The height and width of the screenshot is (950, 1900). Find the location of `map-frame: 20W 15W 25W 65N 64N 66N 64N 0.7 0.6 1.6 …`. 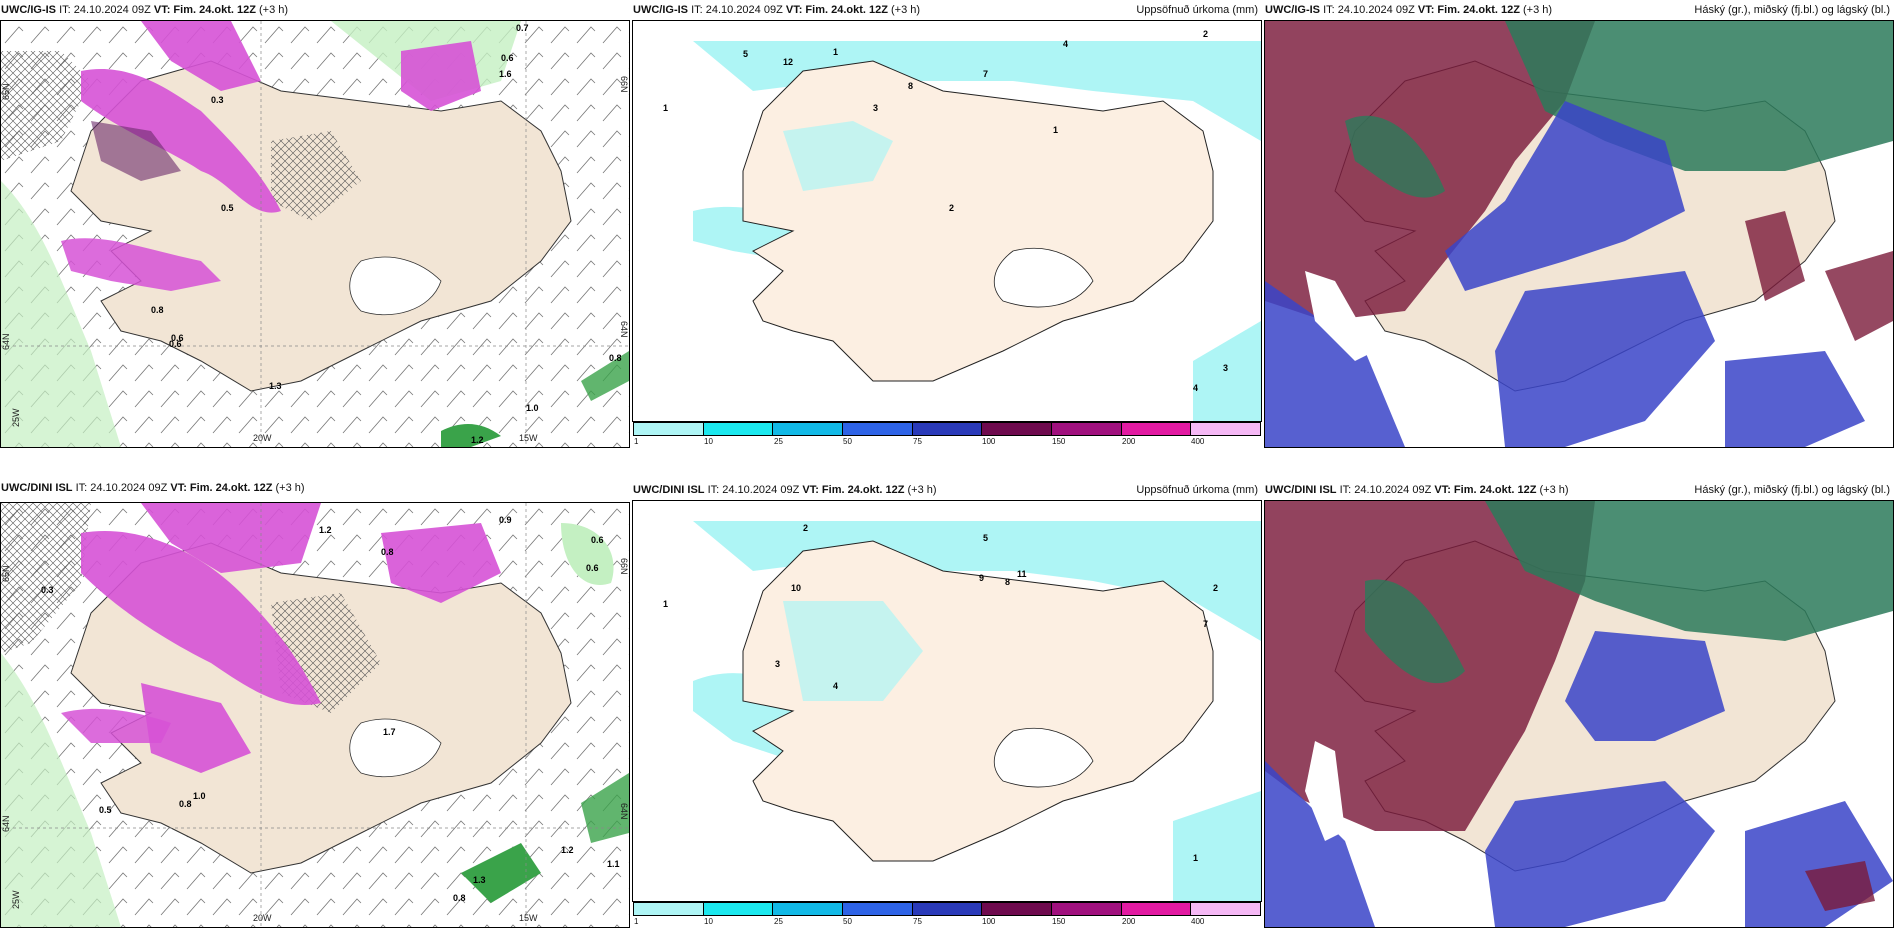

map-frame: 20W 15W 25W 65N 64N 66N 64N 0.7 0.6 1.6 … is located at coordinates (315, 234).